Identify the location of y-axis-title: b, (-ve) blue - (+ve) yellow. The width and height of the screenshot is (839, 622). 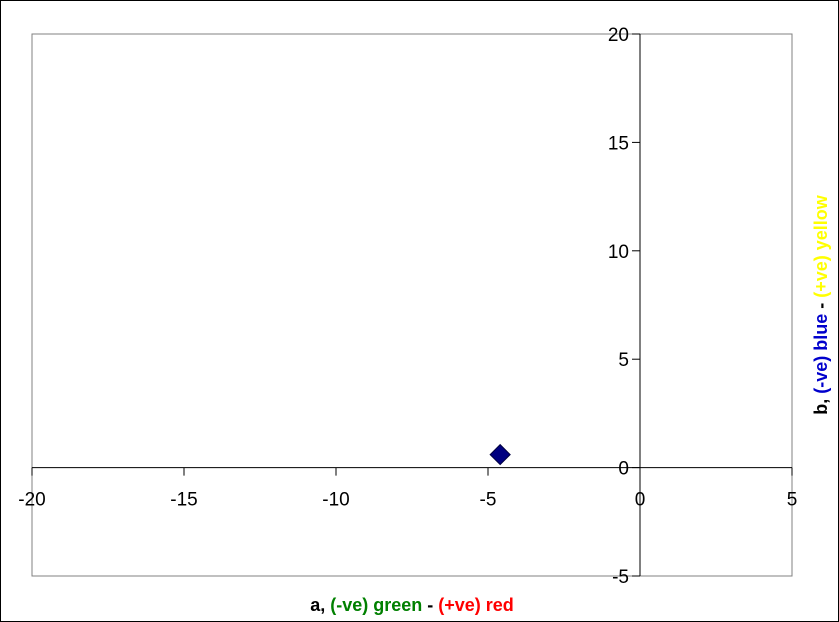
(821, 304).